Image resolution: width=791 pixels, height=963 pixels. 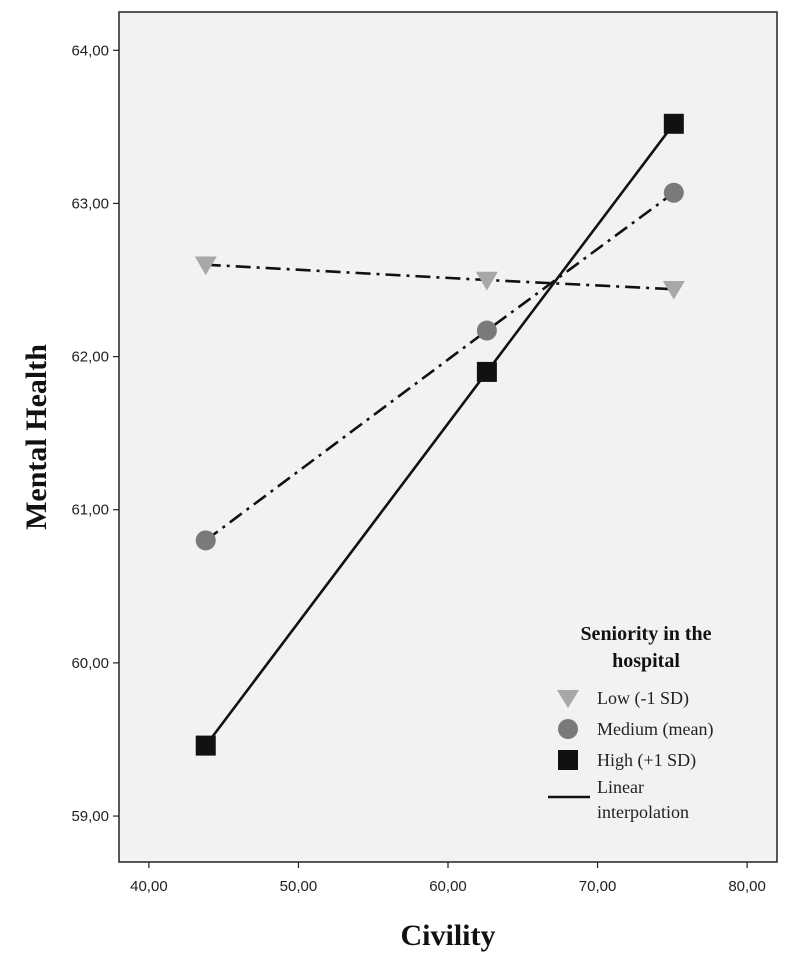 I want to click on y-axis-title: Mental Health, so click(x=36, y=437).